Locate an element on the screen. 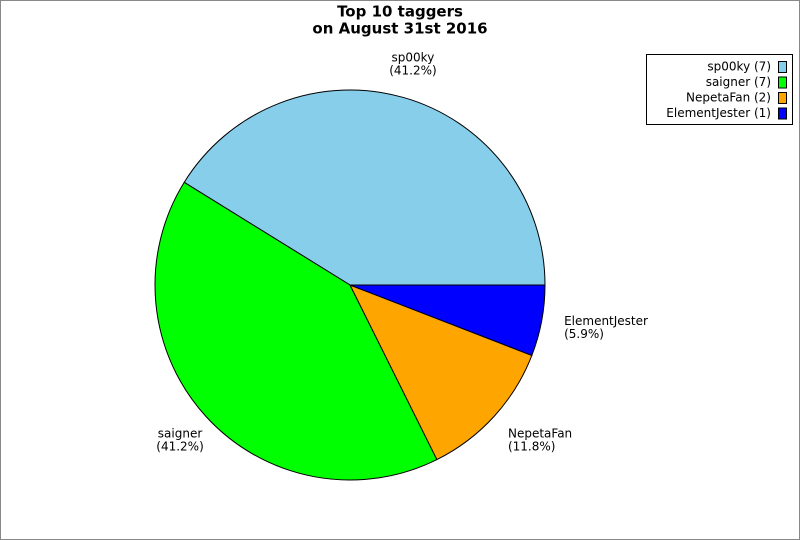  slice-percent: (11.8%) is located at coordinates (531, 446).